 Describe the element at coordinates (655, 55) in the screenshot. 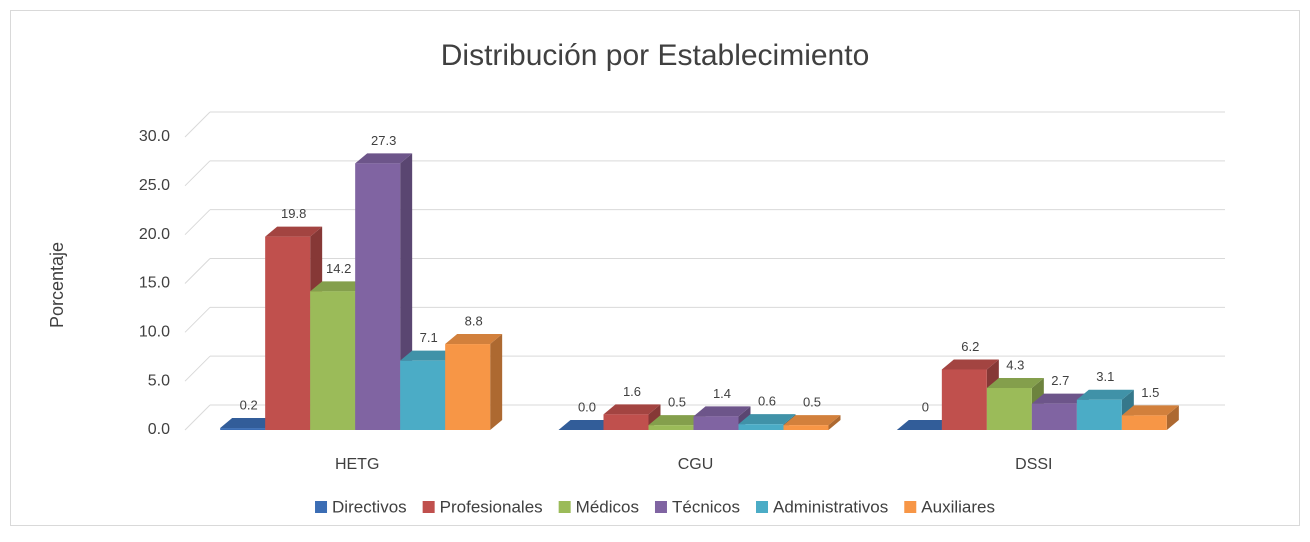

I see `chart-title: Distribución por Establecimiento` at that location.